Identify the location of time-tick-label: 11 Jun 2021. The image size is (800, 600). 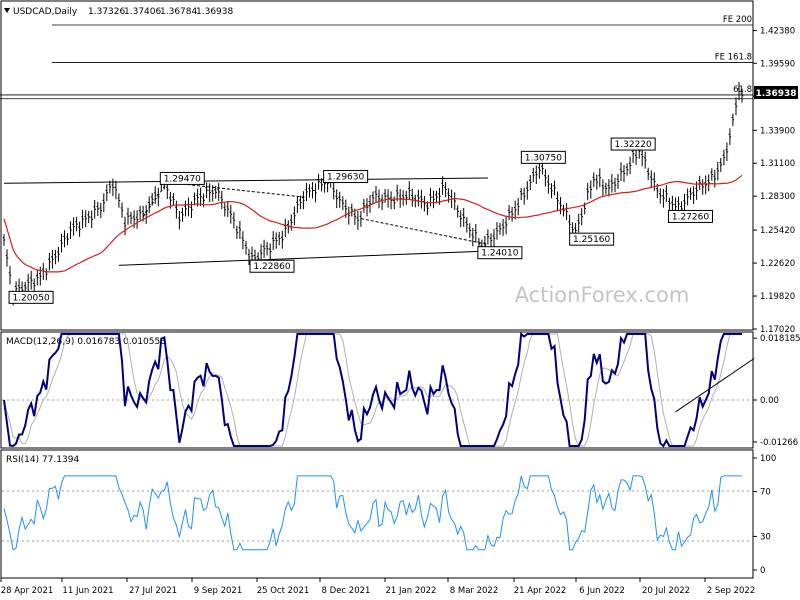
(87, 591).